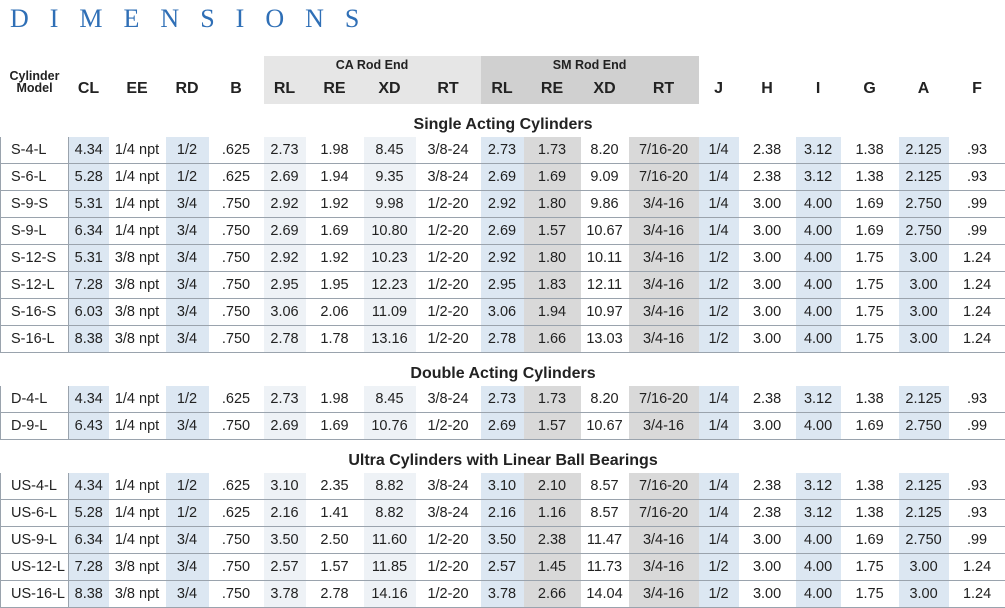 This screenshot has width=1005, height=608. Describe the element at coordinates (870, 567) in the screenshot. I see `value-cell: 1.75` at that location.